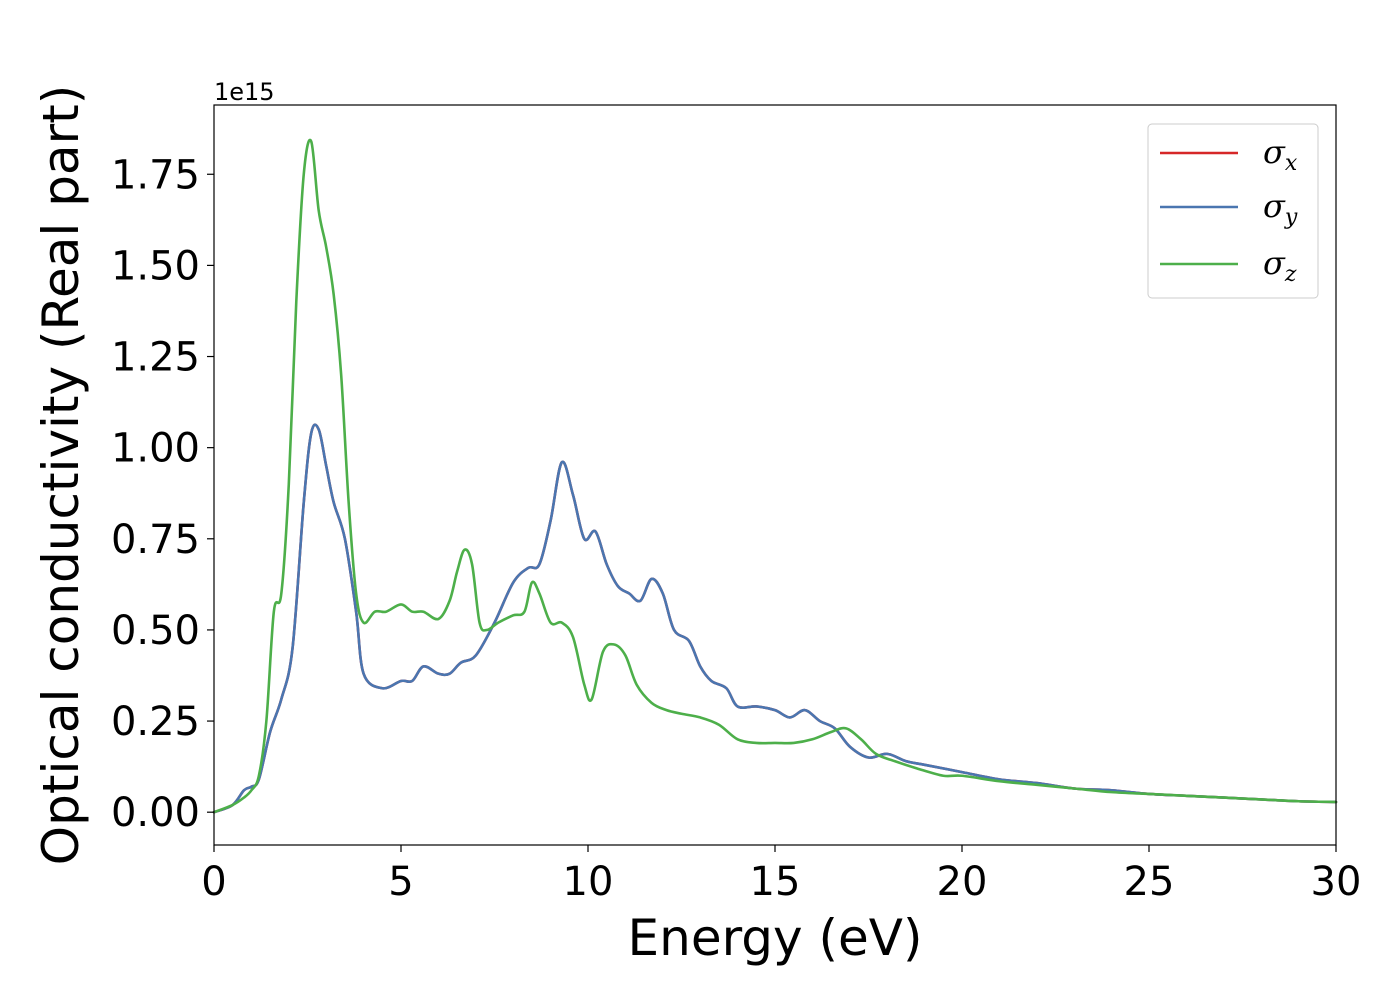 The image size is (1400, 1000). I want to click on legend: σx σy σz, so click(1233, 211).